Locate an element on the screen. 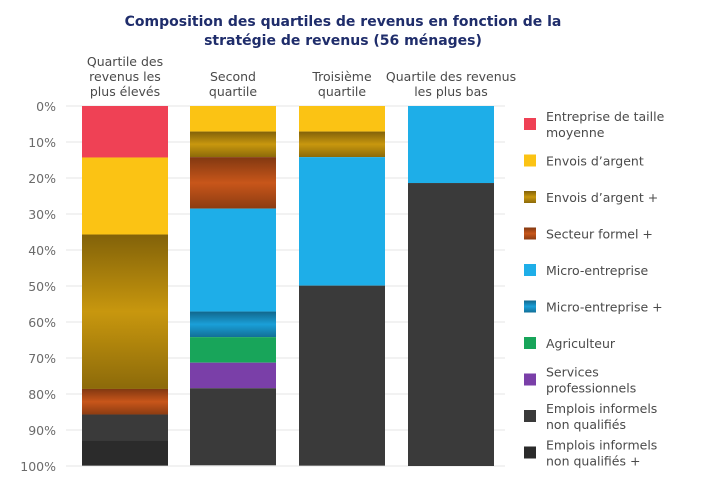 This screenshot has height=495, width=725. legend-label: non qualifiés + is located at coordinates (593, 461).